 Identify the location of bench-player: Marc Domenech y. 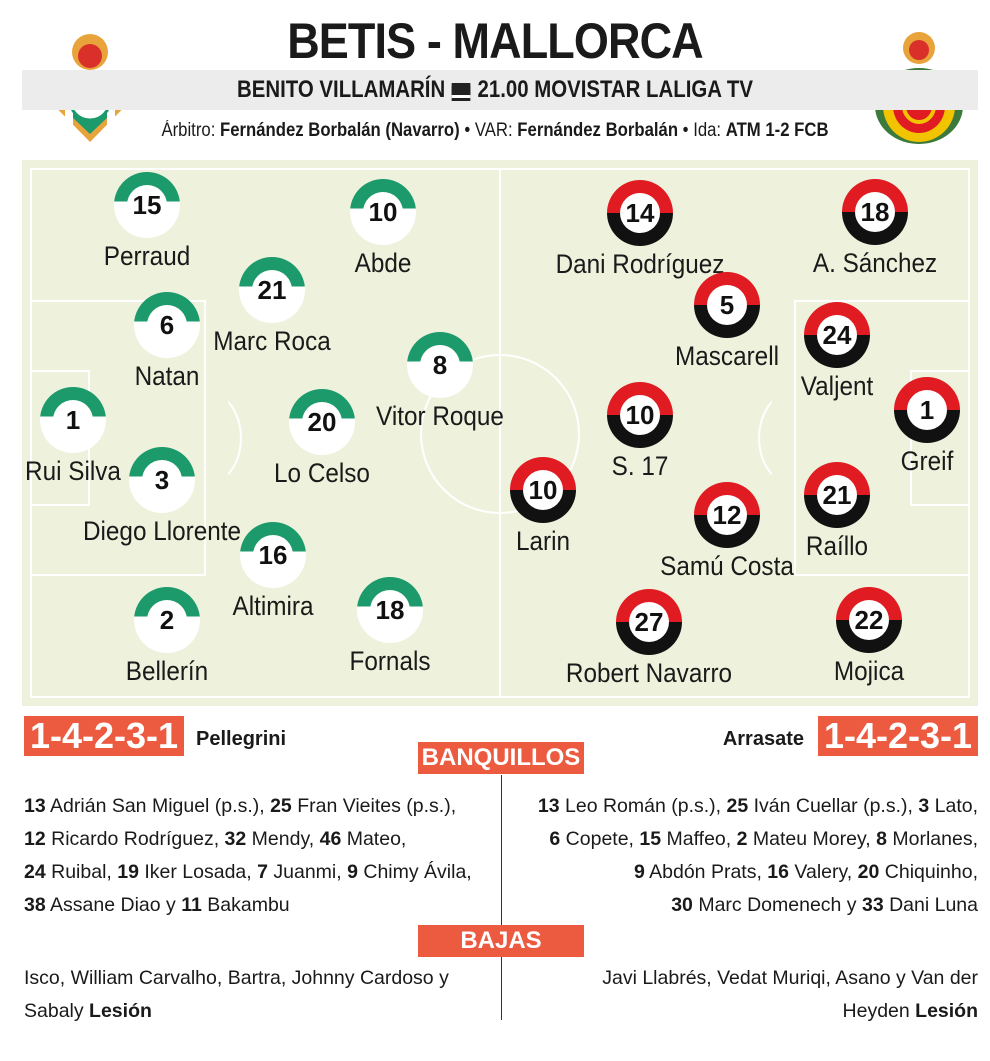
(780, 905).